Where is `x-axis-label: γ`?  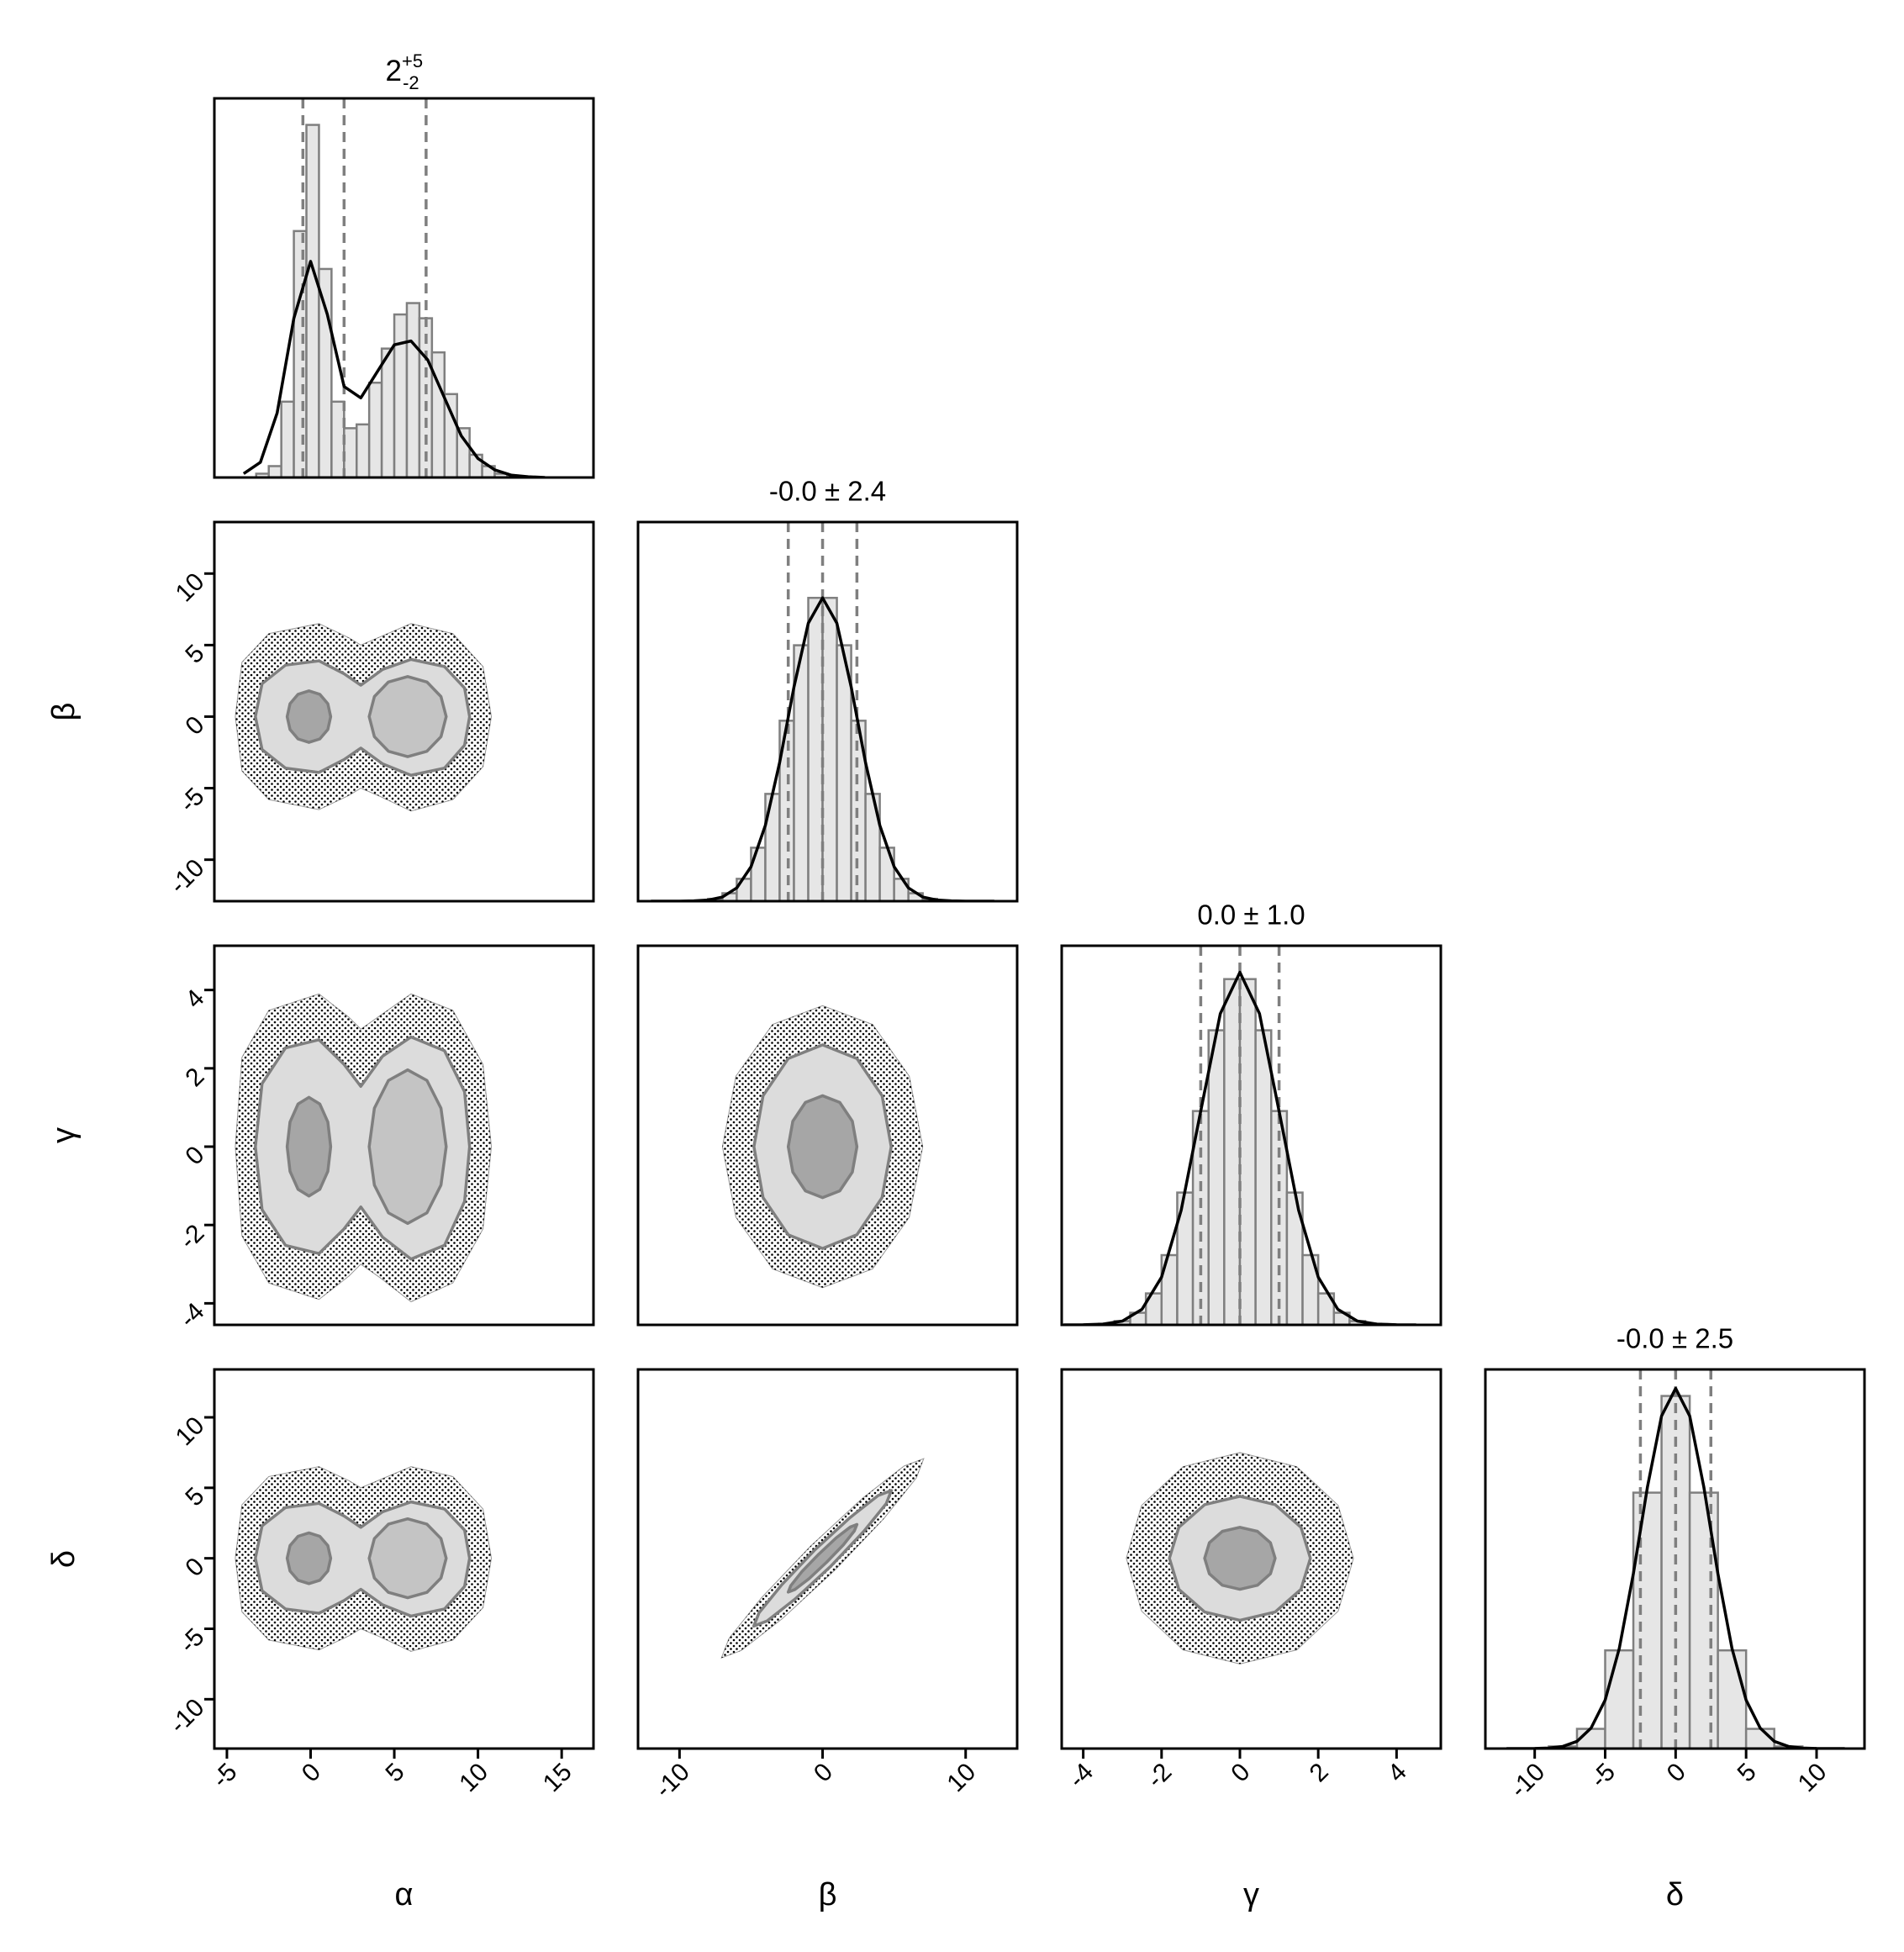 x-axis-label: γ is located at coordinates (1251, 1894).